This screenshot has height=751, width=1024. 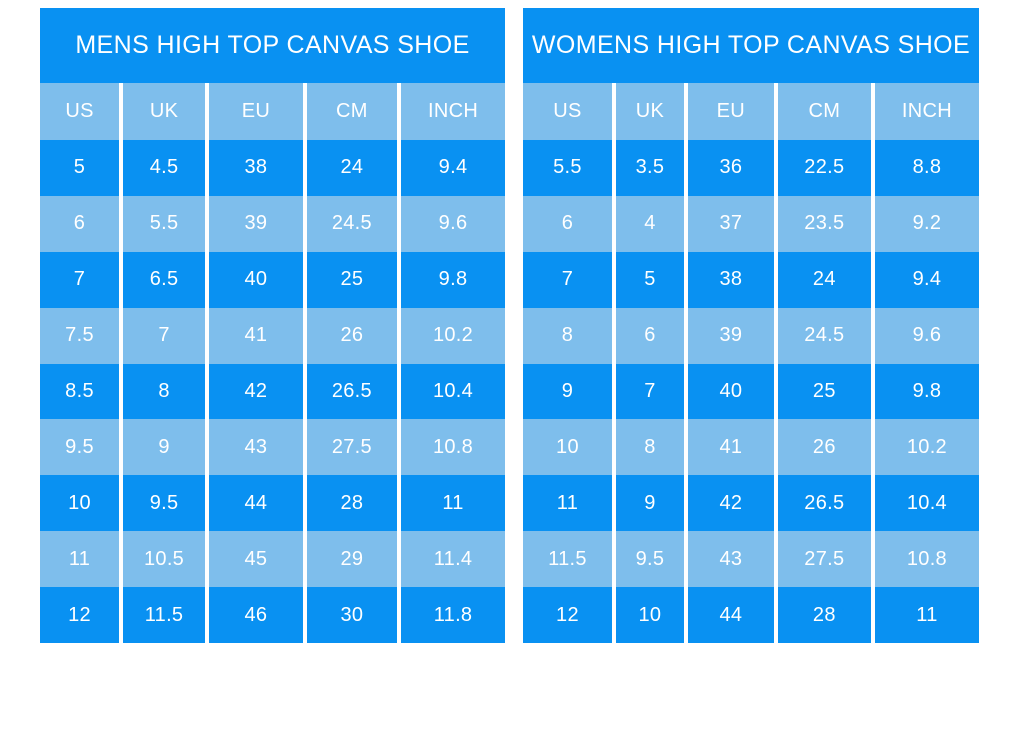 What do you see at coordinates (162, 447) in the screenshot?
I see `table-cell: 9` at bounding box center [162, 447].